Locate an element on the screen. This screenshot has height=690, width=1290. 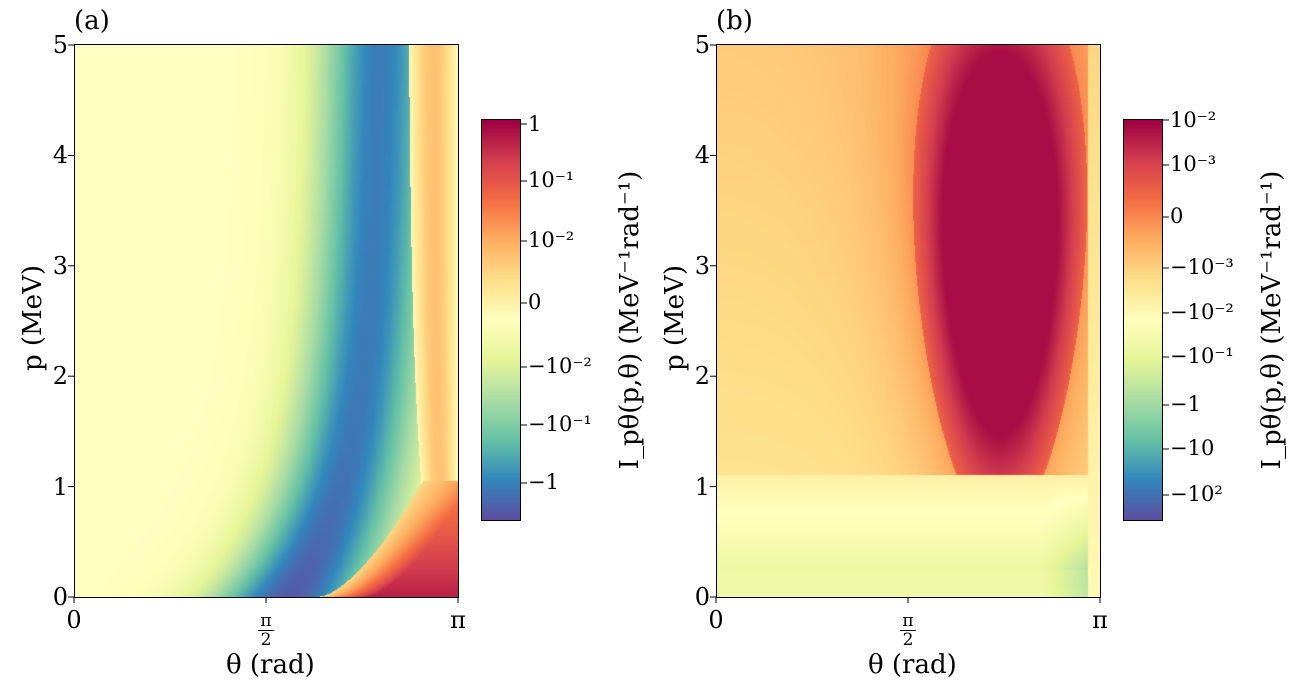
cbtick-b-3: −10⁻³ is located at coordinates (1202, 267).